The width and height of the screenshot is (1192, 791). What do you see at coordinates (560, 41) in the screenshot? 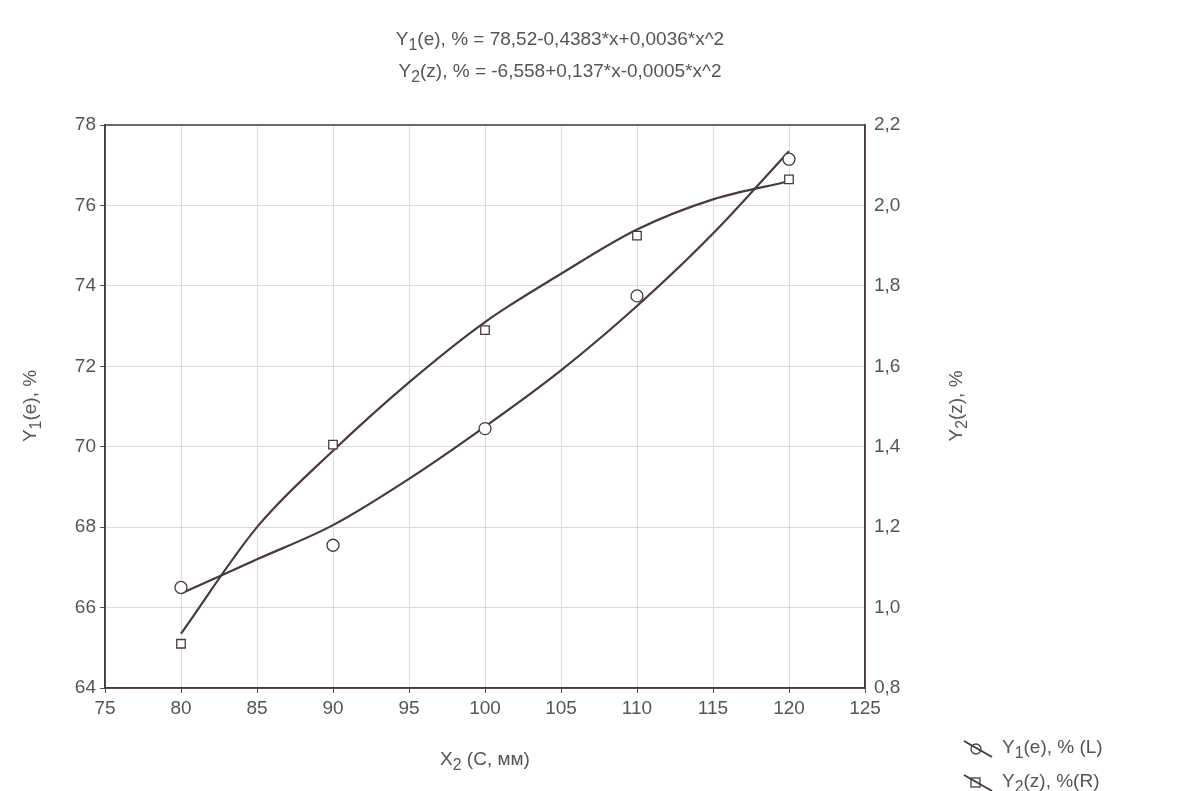
I see `chart-title: Y$_{1}$(e), % = 78,52-0,4383*x+0,0036*x^2` at bounding box center [560, 41].